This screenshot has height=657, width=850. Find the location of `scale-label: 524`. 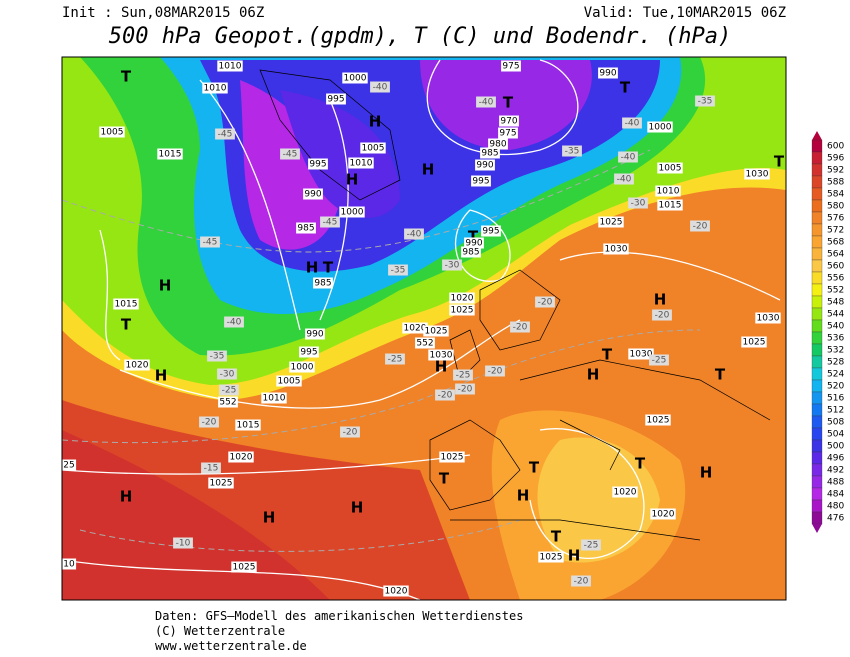

scale-label: 524 is located at coordinates (835, 375).